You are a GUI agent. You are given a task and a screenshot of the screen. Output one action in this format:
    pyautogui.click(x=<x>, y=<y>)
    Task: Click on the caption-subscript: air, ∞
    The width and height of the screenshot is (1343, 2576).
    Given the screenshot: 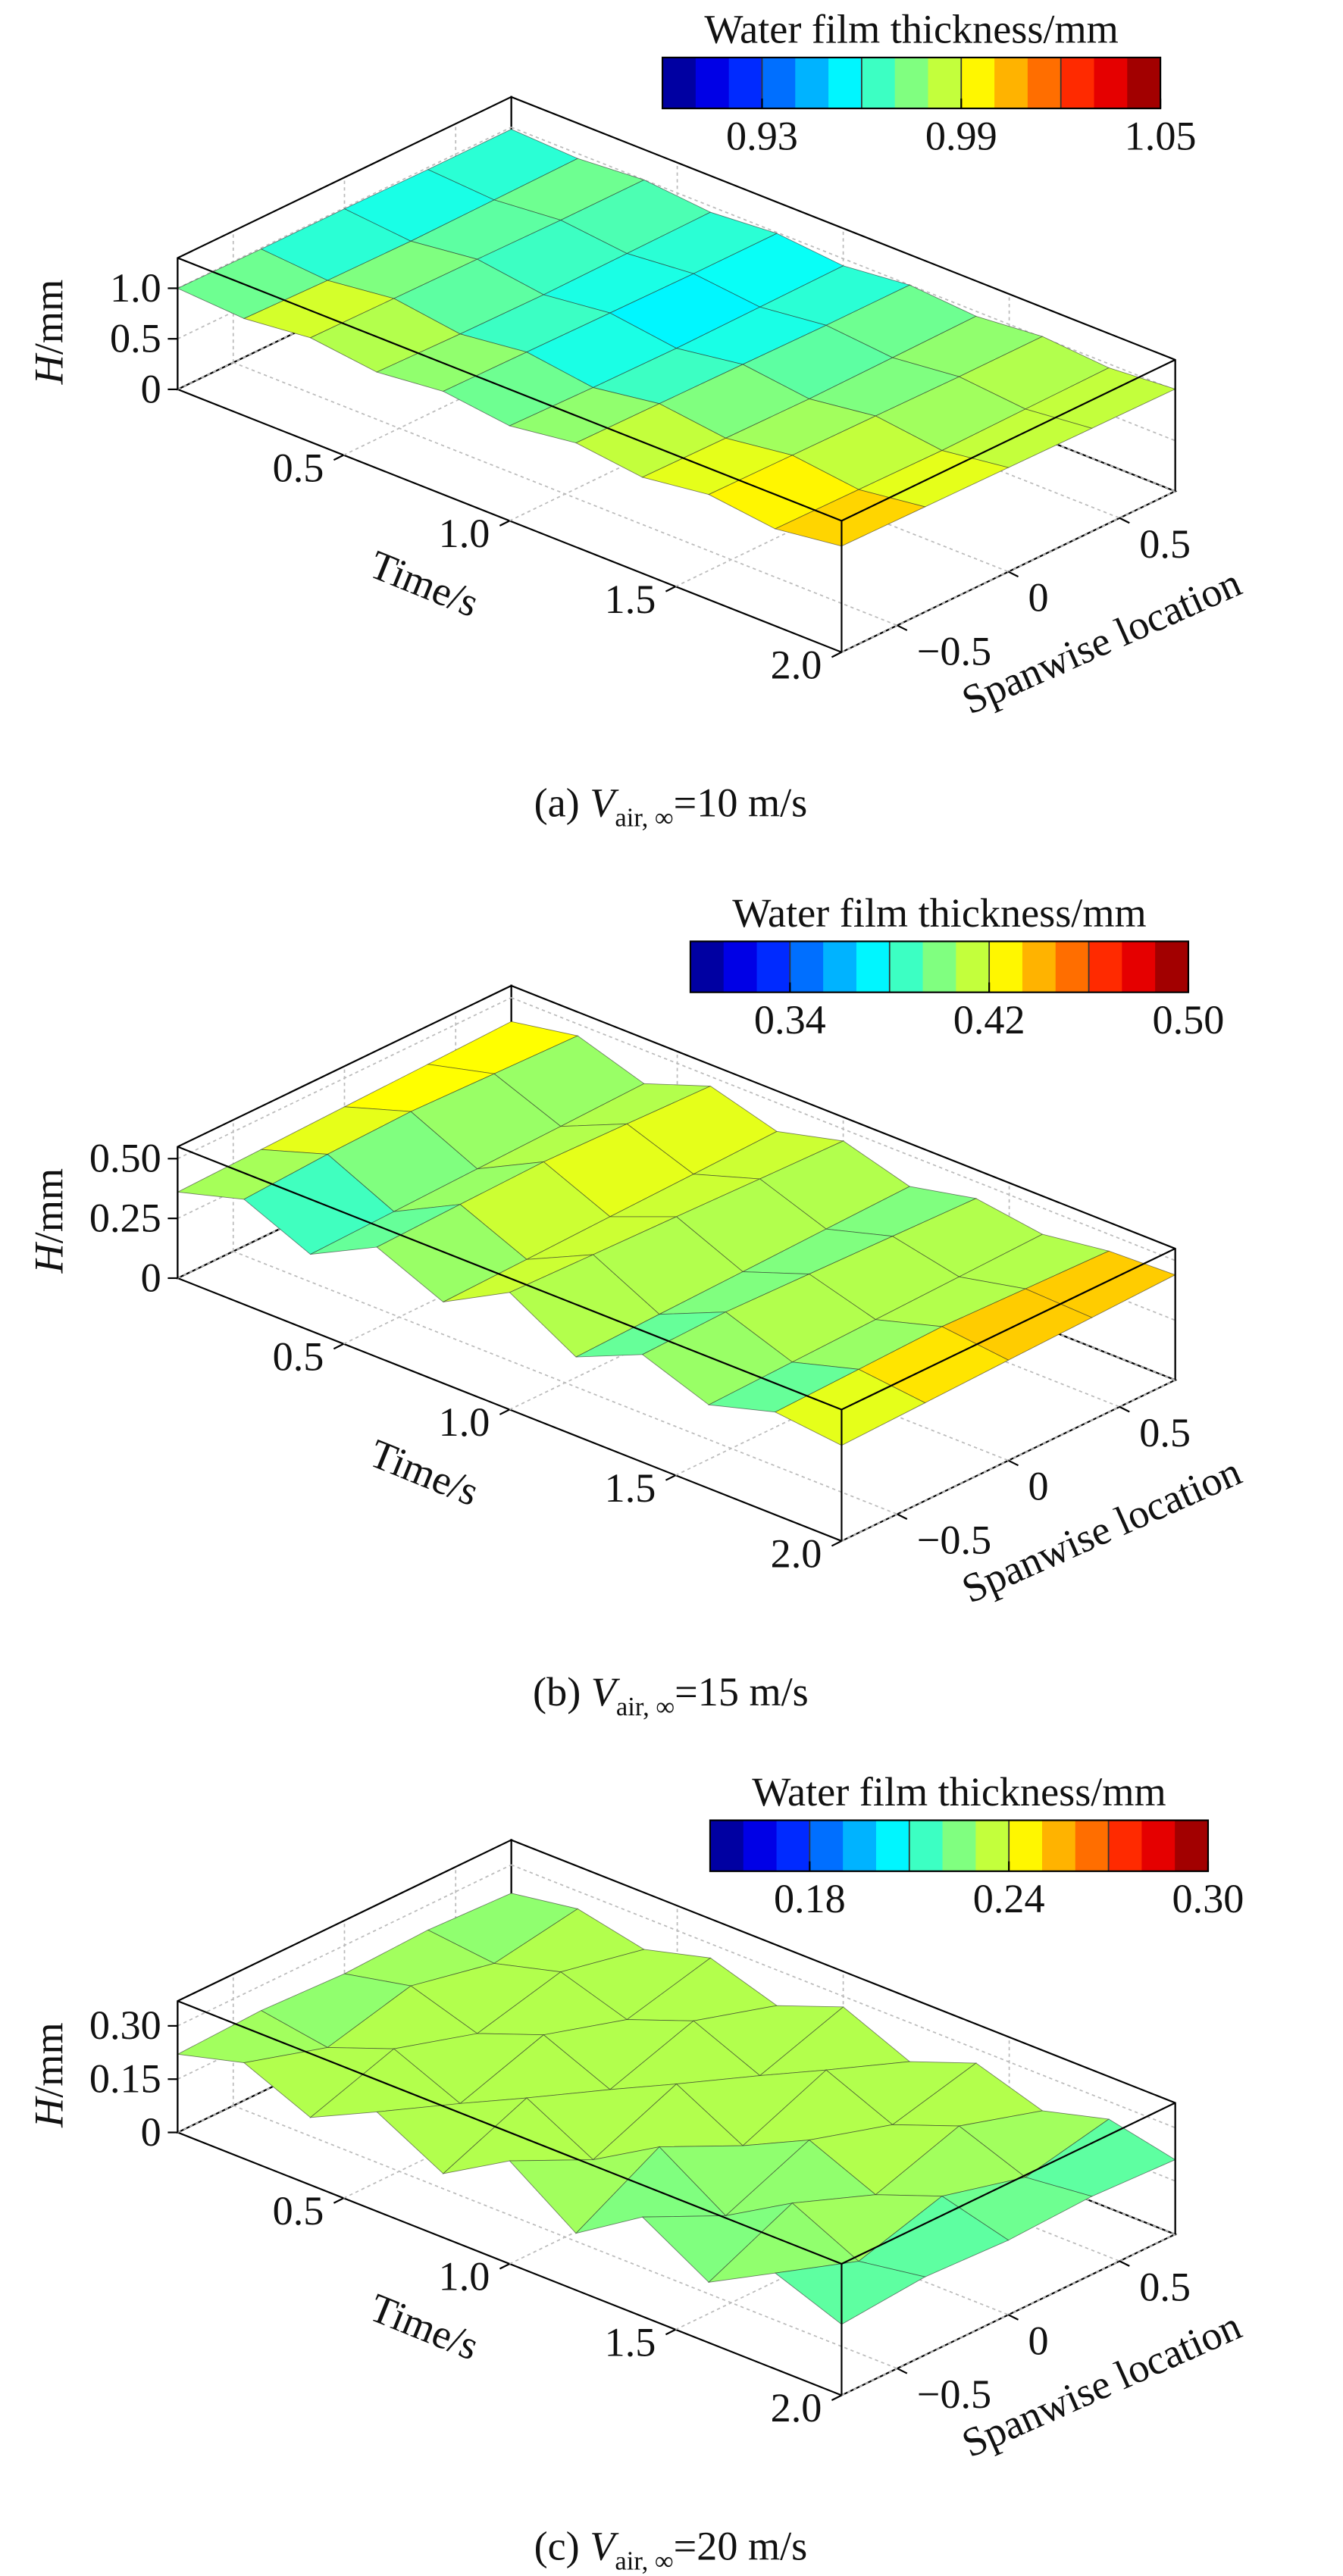 What is the action you would take?
    pyautogui.click(x=645, y=1706)
    